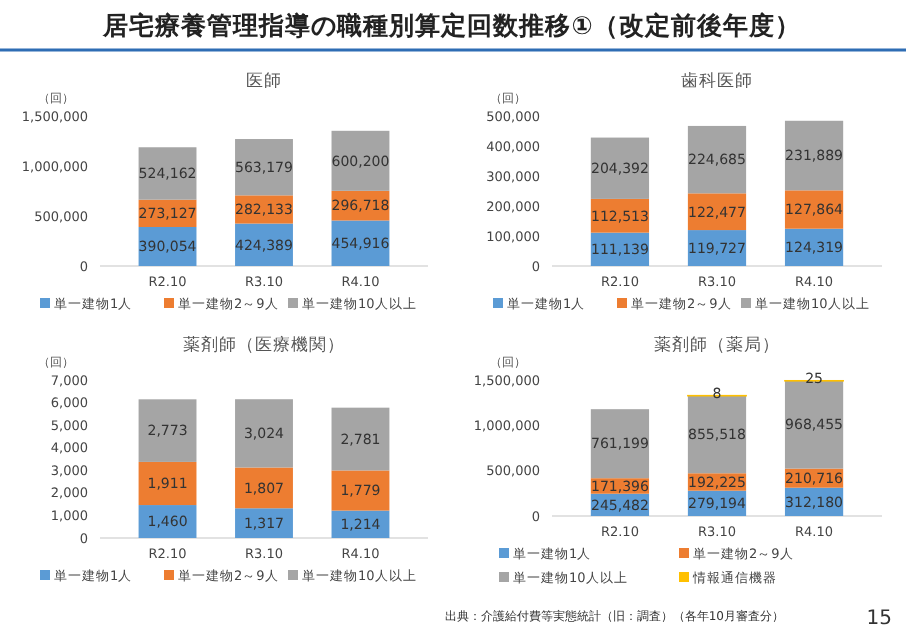  Describe the element at coordinates (264, 81) in the screenshot. I see `chart-title: 医師` at that location.